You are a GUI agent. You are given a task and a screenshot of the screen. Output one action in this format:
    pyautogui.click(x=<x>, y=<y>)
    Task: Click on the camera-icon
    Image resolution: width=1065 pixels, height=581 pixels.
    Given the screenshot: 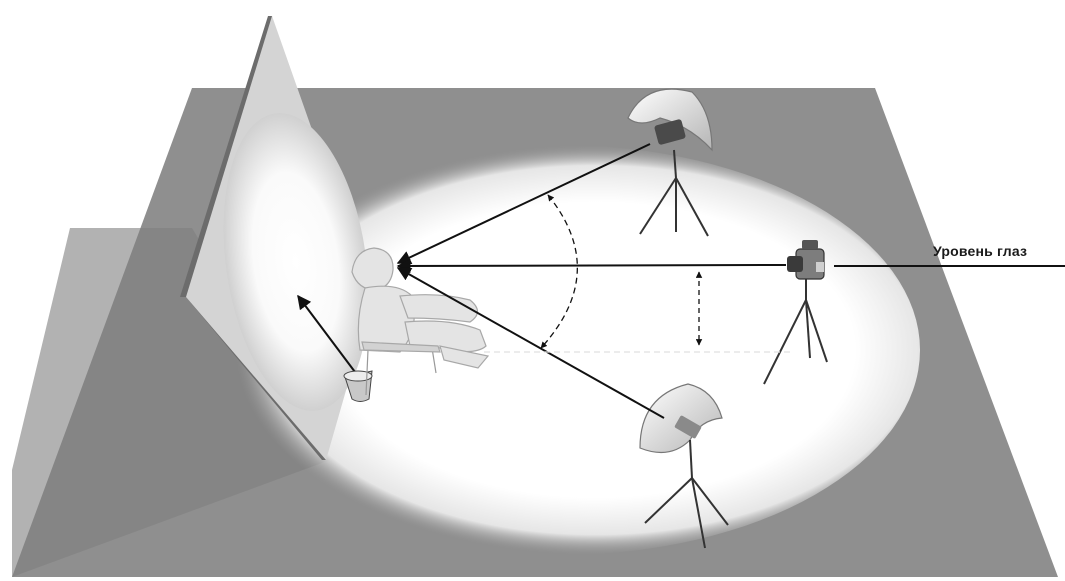 What is the action you would take?
    pyautogui.click(x=795, y=312)
    